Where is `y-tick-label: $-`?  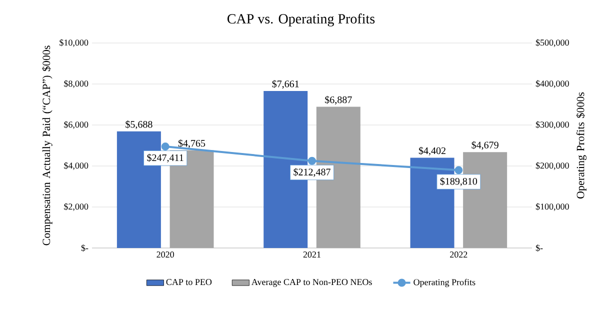
y-tick-label: $- is located at coordinates (84, 248).